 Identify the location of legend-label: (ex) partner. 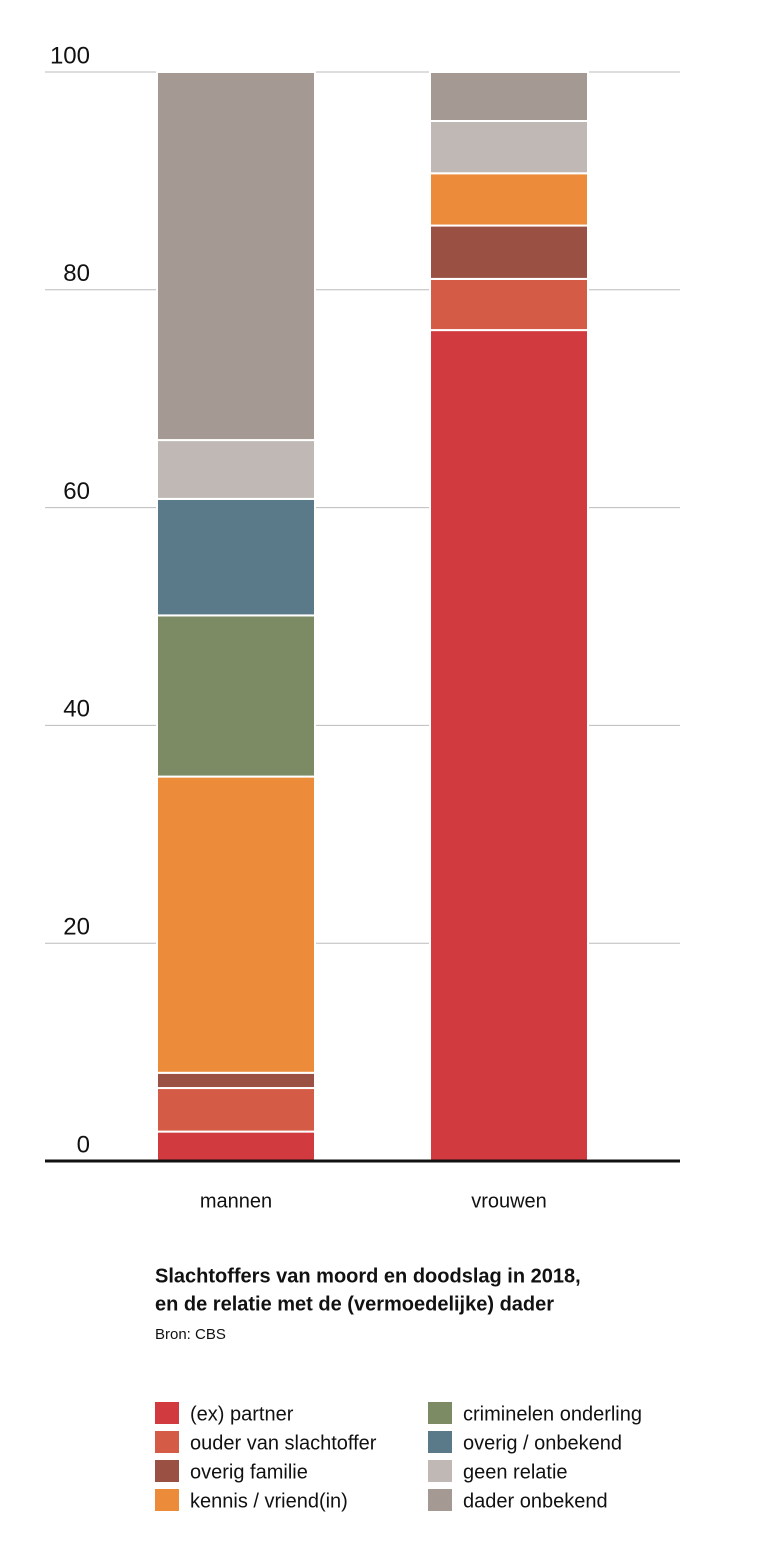
(242, 1414).